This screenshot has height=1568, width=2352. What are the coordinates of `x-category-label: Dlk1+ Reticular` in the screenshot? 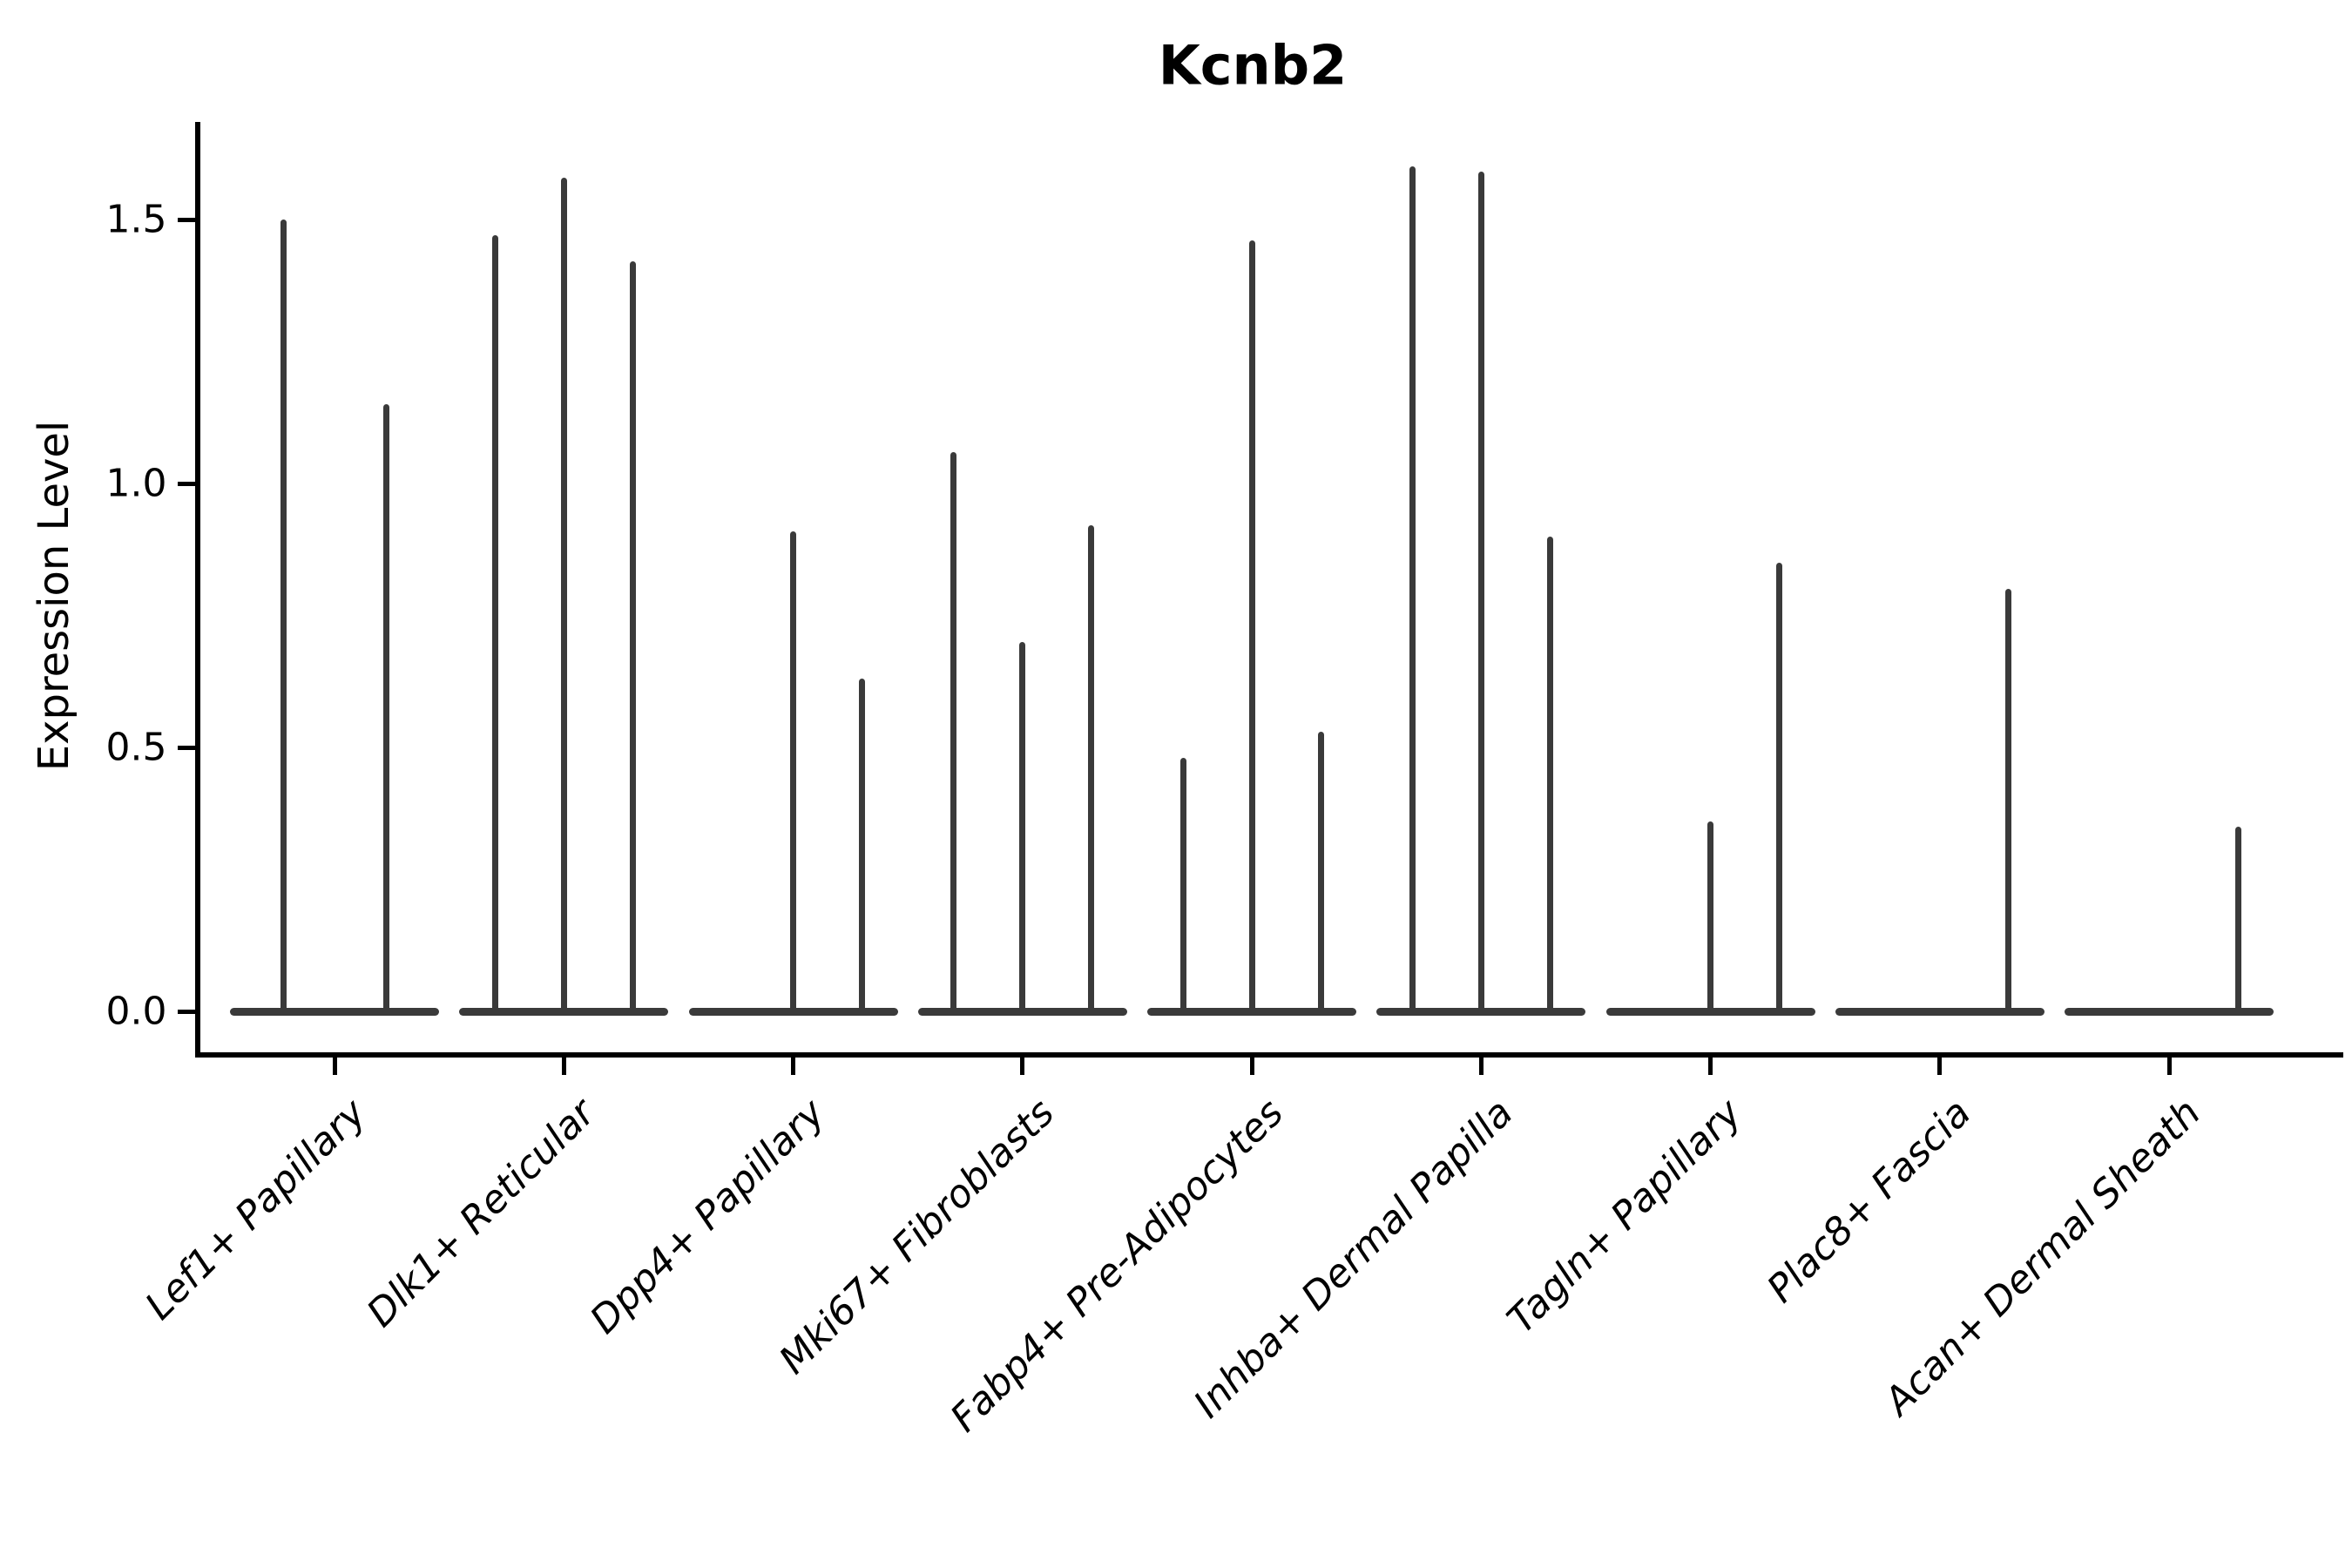 It's located at (481, 1213).